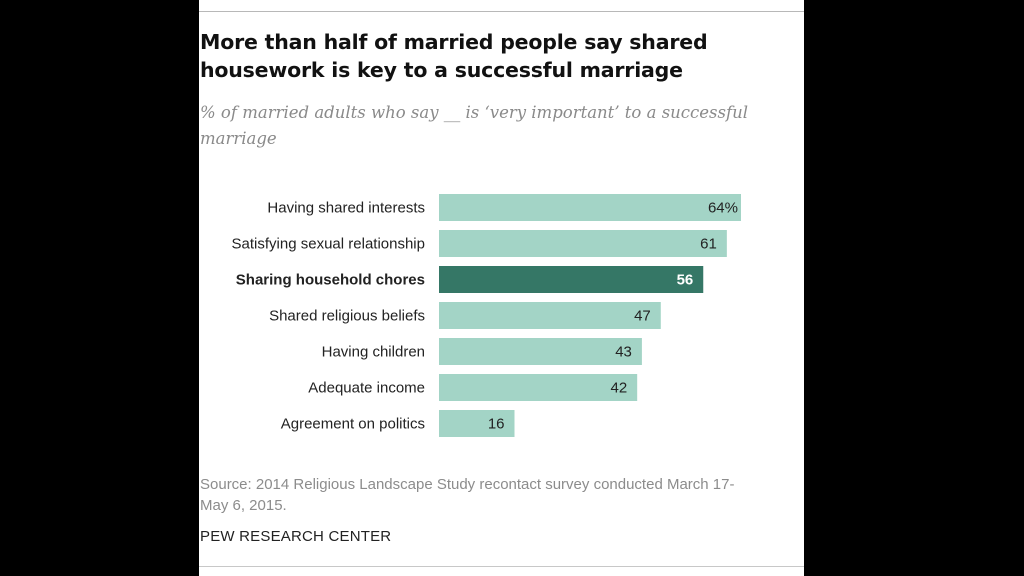 The height and width of the screenshot is (576, 1024). I want to click on category-label: Satisfying sexual relationship, so click(328, 244).